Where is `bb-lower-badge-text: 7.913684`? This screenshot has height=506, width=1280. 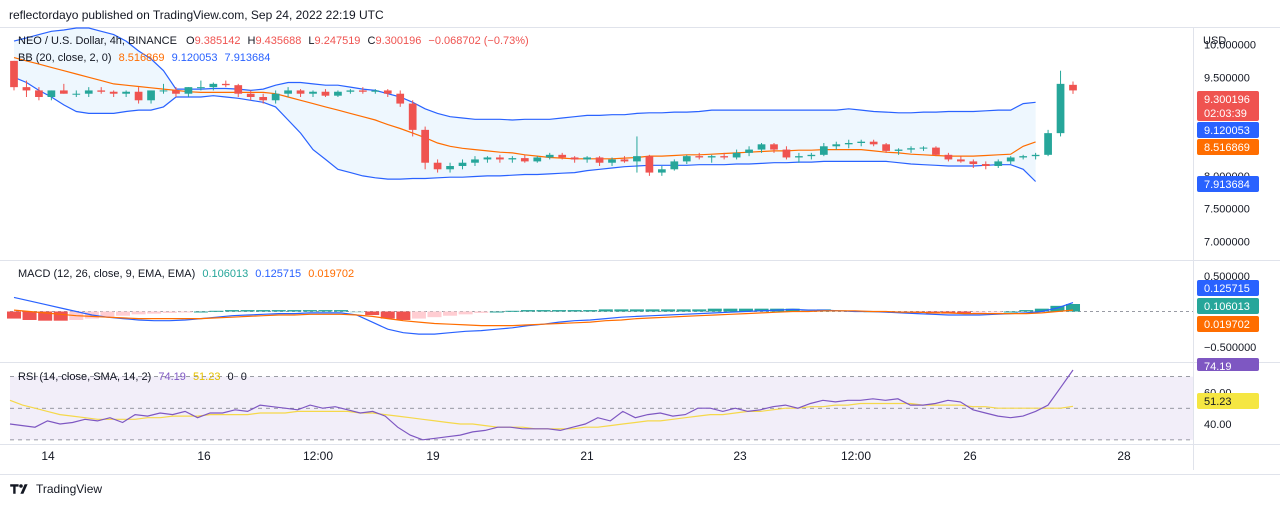 bb-lower-badge-text: 7.913684 is located at coordinates (1227, 185).